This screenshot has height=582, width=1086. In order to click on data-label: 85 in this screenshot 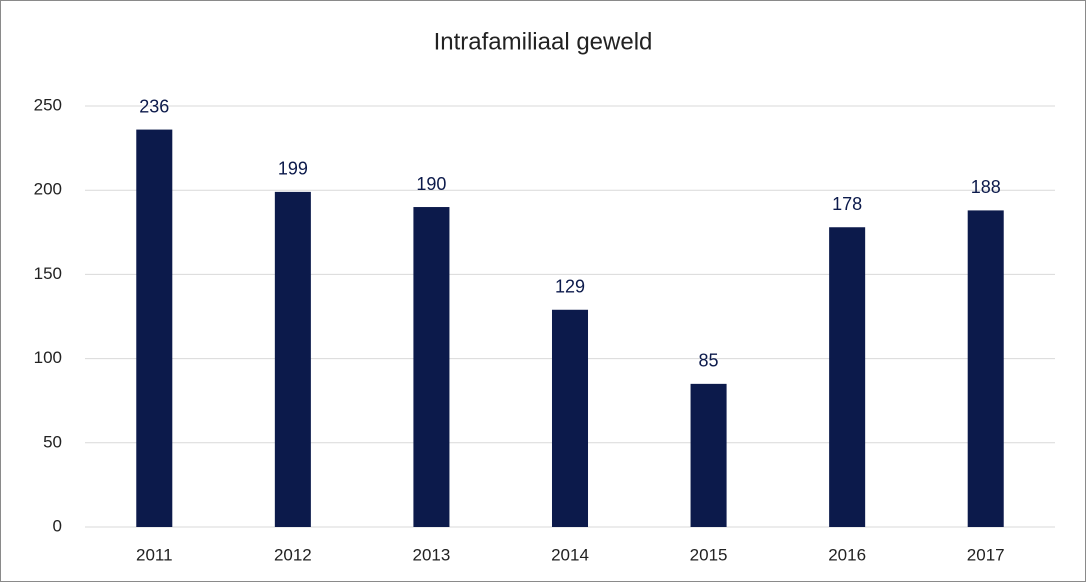, I will do `click(709, 361)`.